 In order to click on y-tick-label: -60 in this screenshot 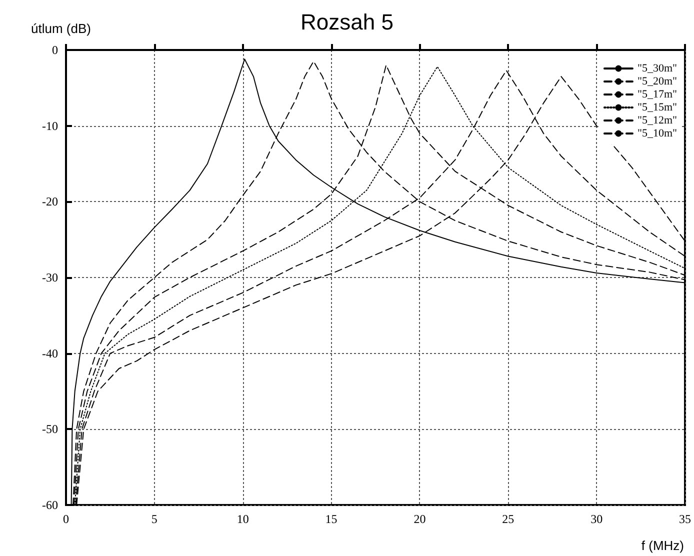, I will do `click(50, 505)`.